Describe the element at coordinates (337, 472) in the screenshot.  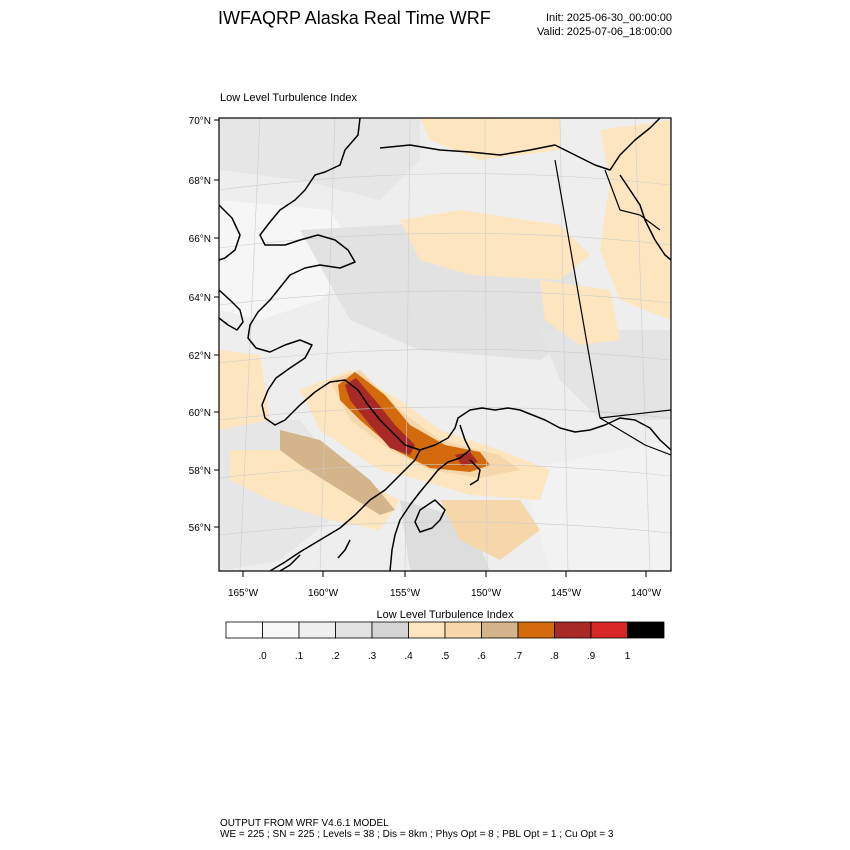
I see `region-brown-peninsula` at that location.